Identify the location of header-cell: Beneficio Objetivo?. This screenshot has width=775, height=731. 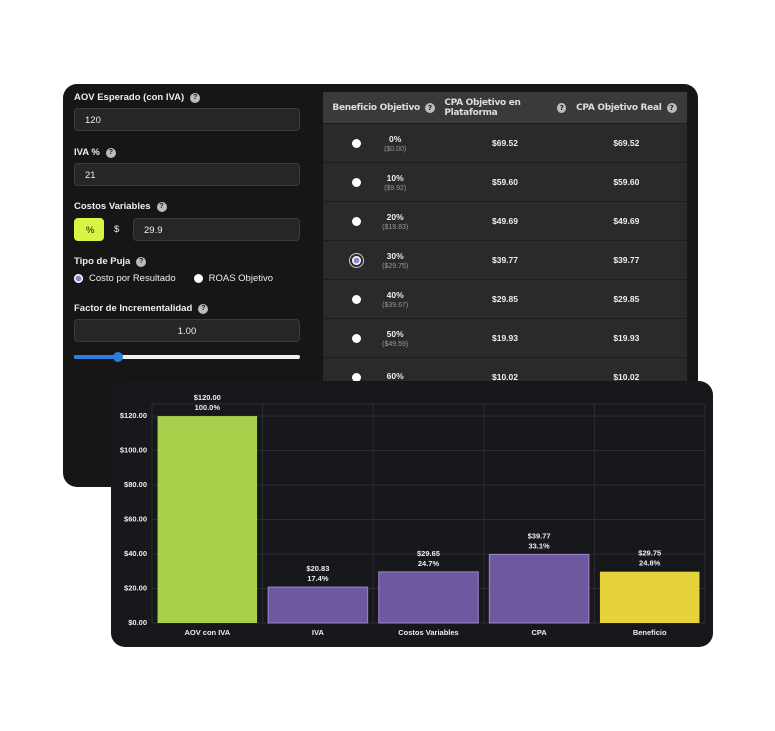
(383, 107).